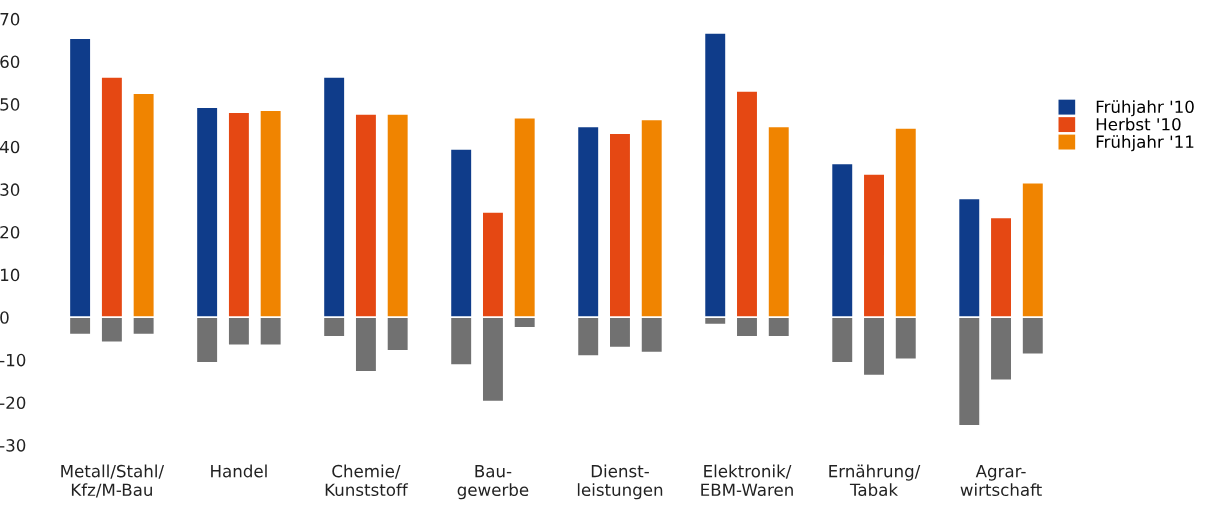  Describe the element at coordinates (10, 232) in the screenshot. I see `y-tick-label: 20` at that location.